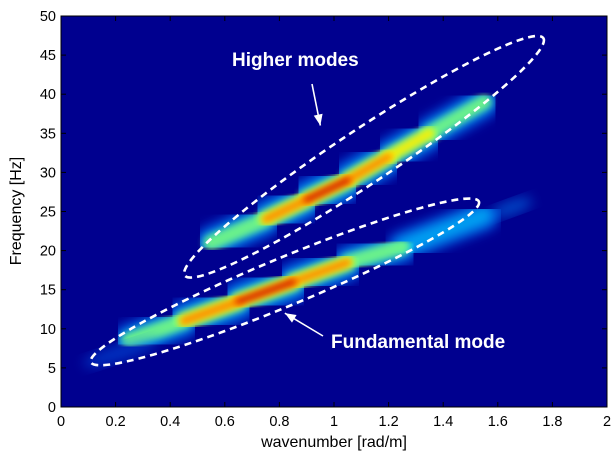  I want to click on x-tick-label-0: 0, so click(61, 422).